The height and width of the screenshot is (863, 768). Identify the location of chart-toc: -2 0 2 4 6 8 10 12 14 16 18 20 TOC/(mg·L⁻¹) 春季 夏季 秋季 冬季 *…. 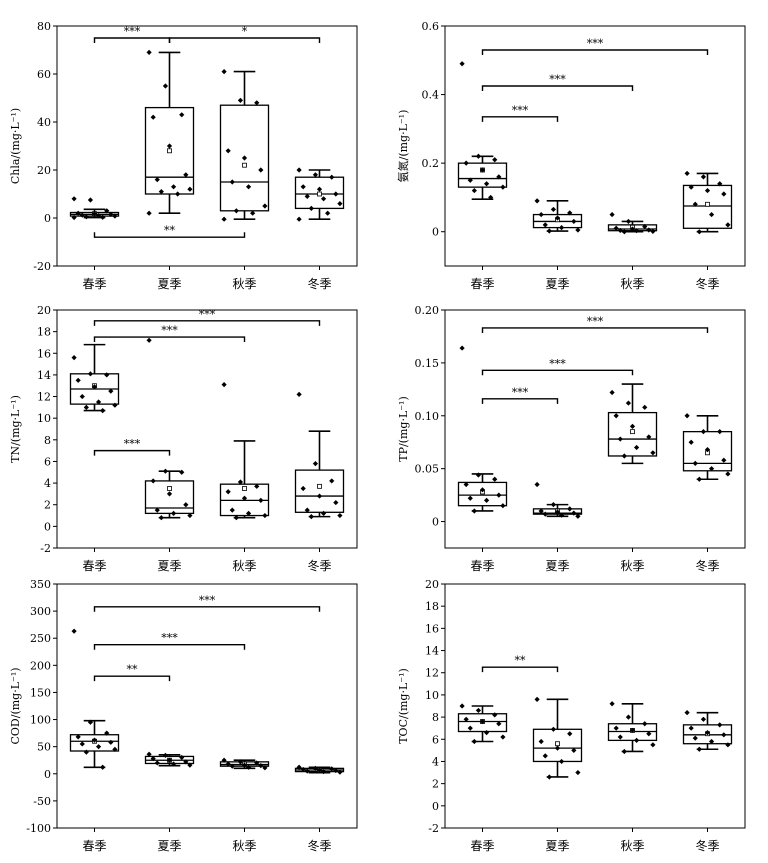
(571, 715).